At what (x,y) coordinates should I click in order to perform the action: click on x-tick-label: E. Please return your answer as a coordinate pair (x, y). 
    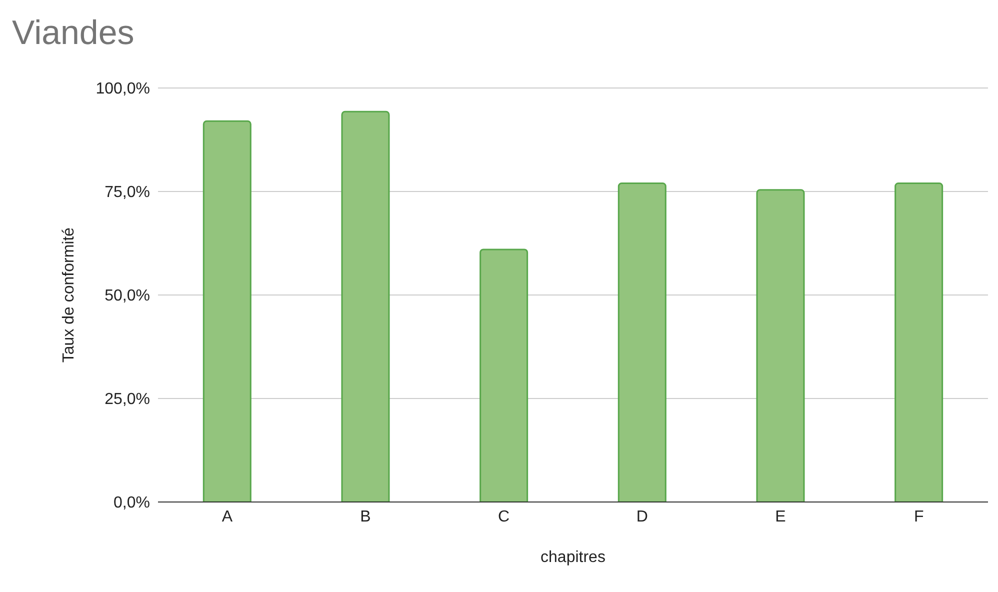
    Looking at the image, I should click on (780, 517).